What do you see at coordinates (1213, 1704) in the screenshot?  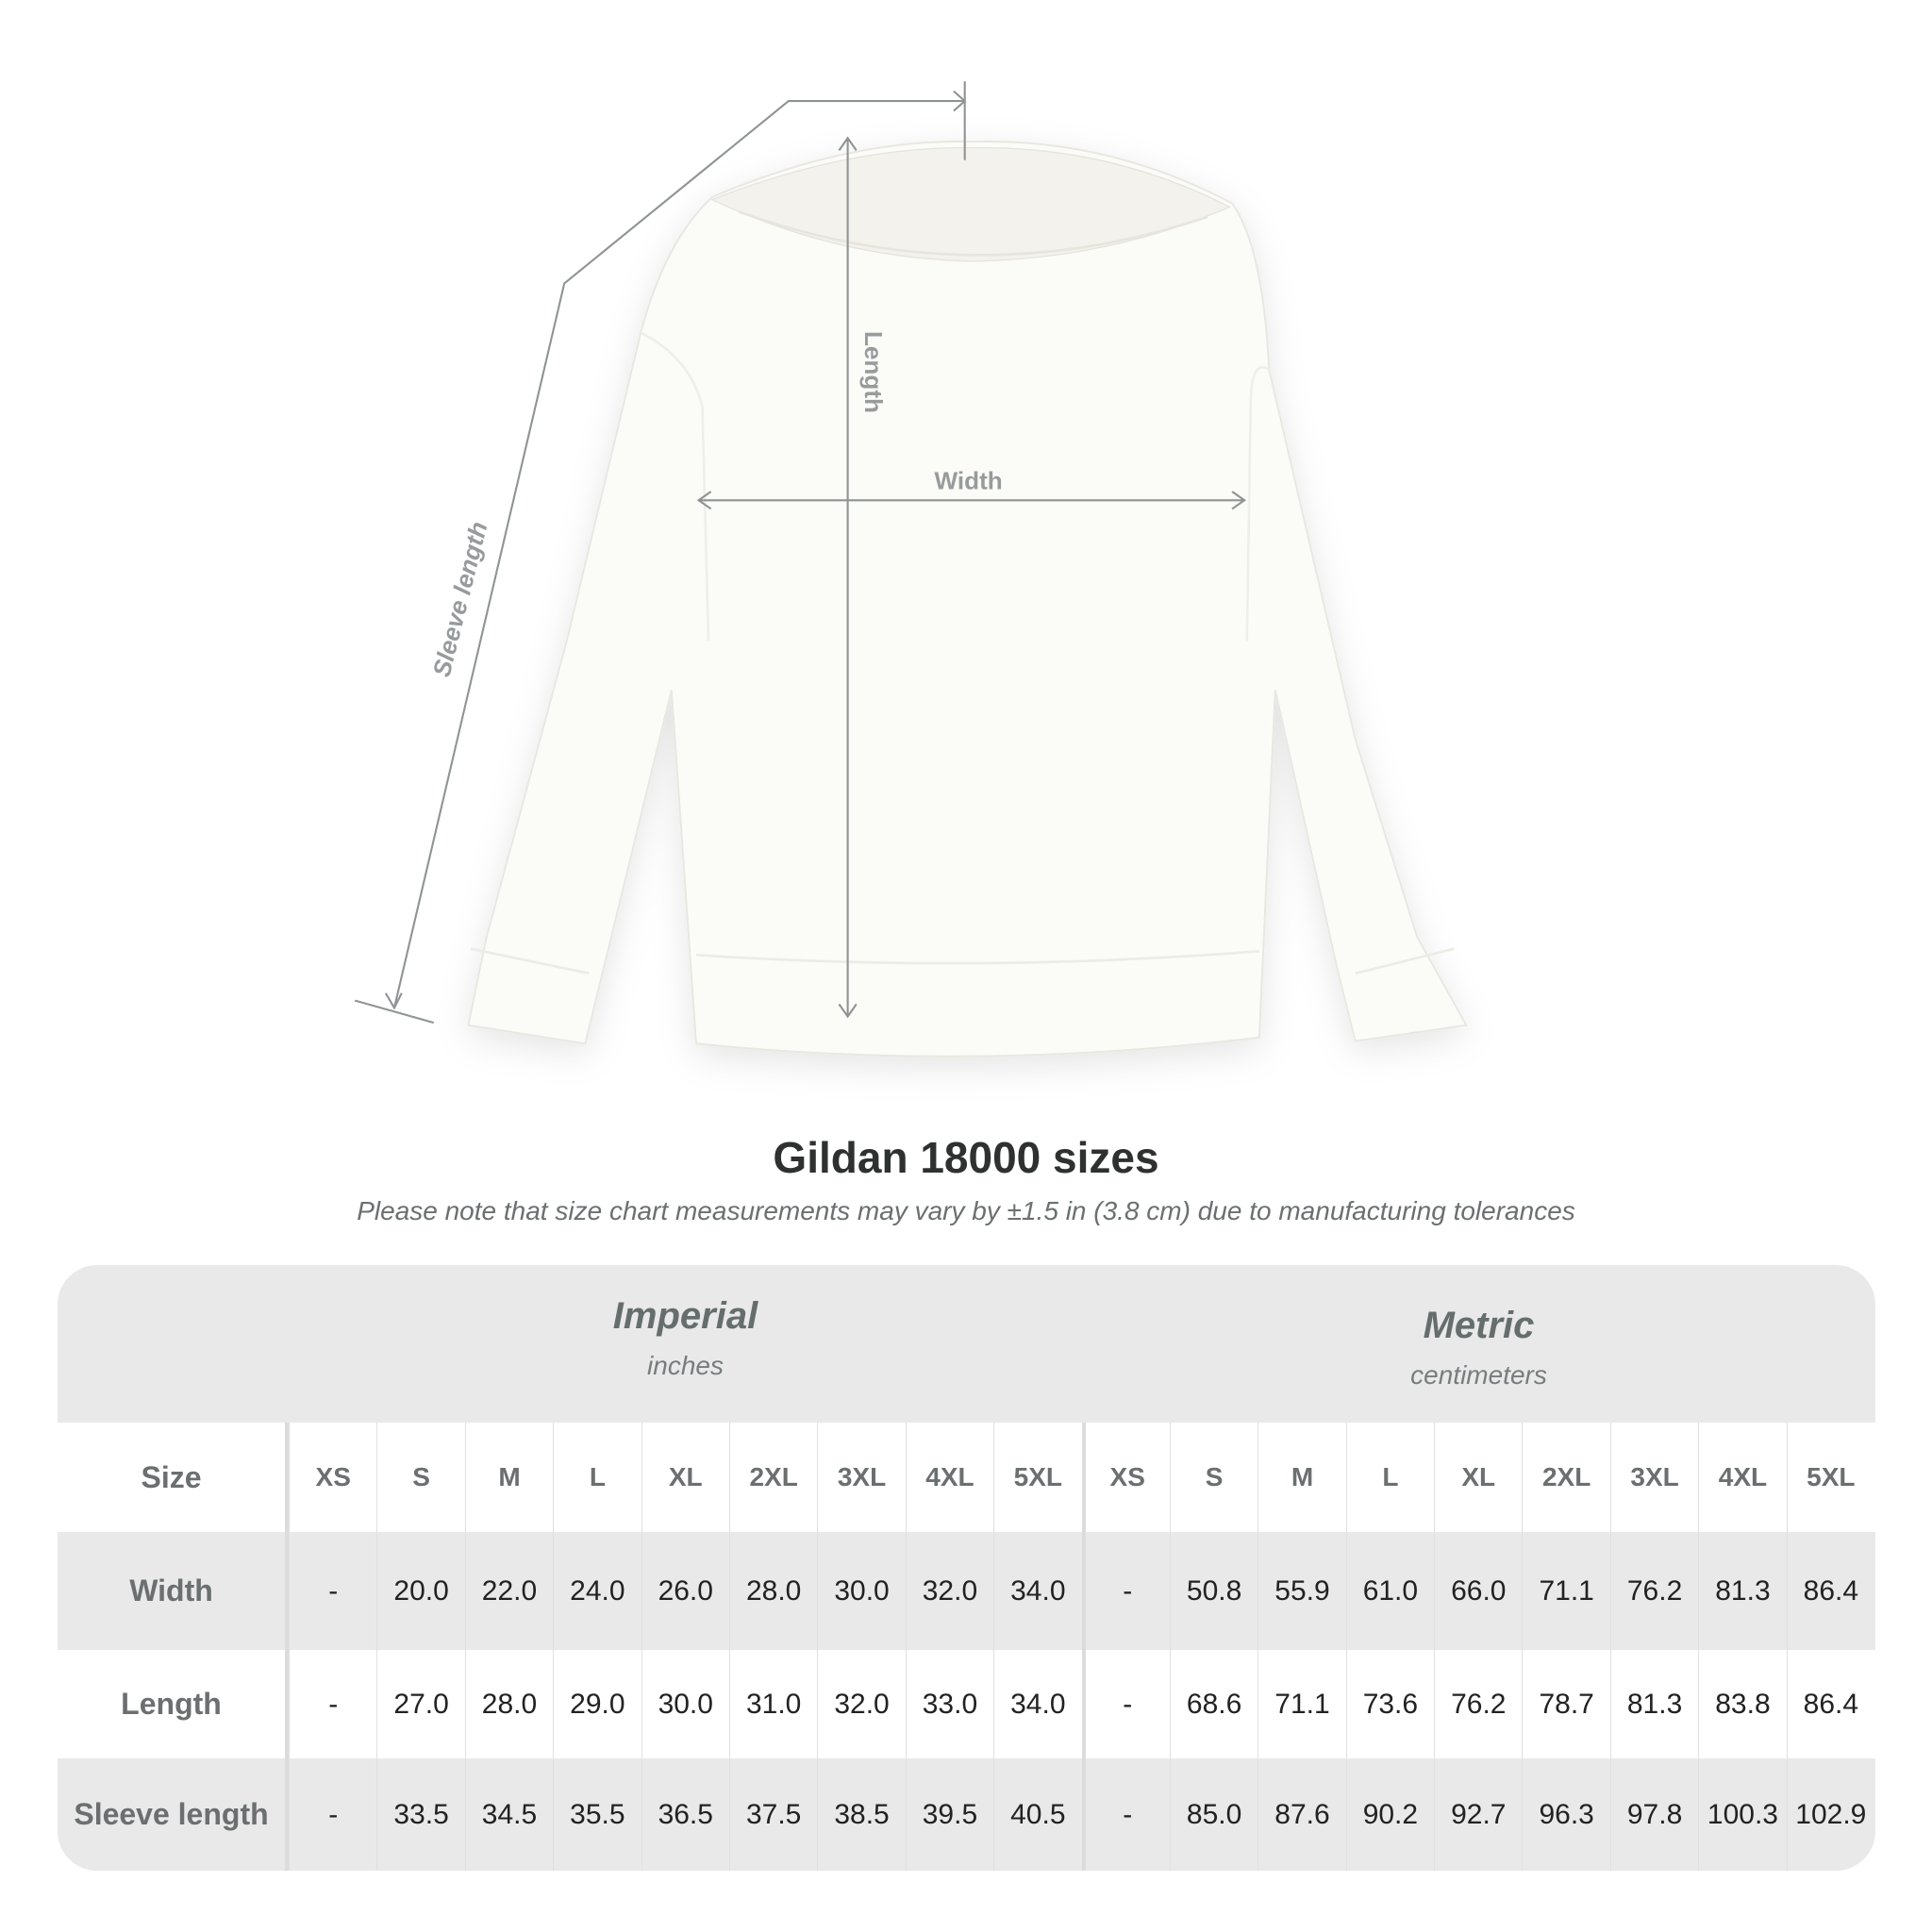 I see `metric-value: 68.6` at bounding box center [1213, 1704].